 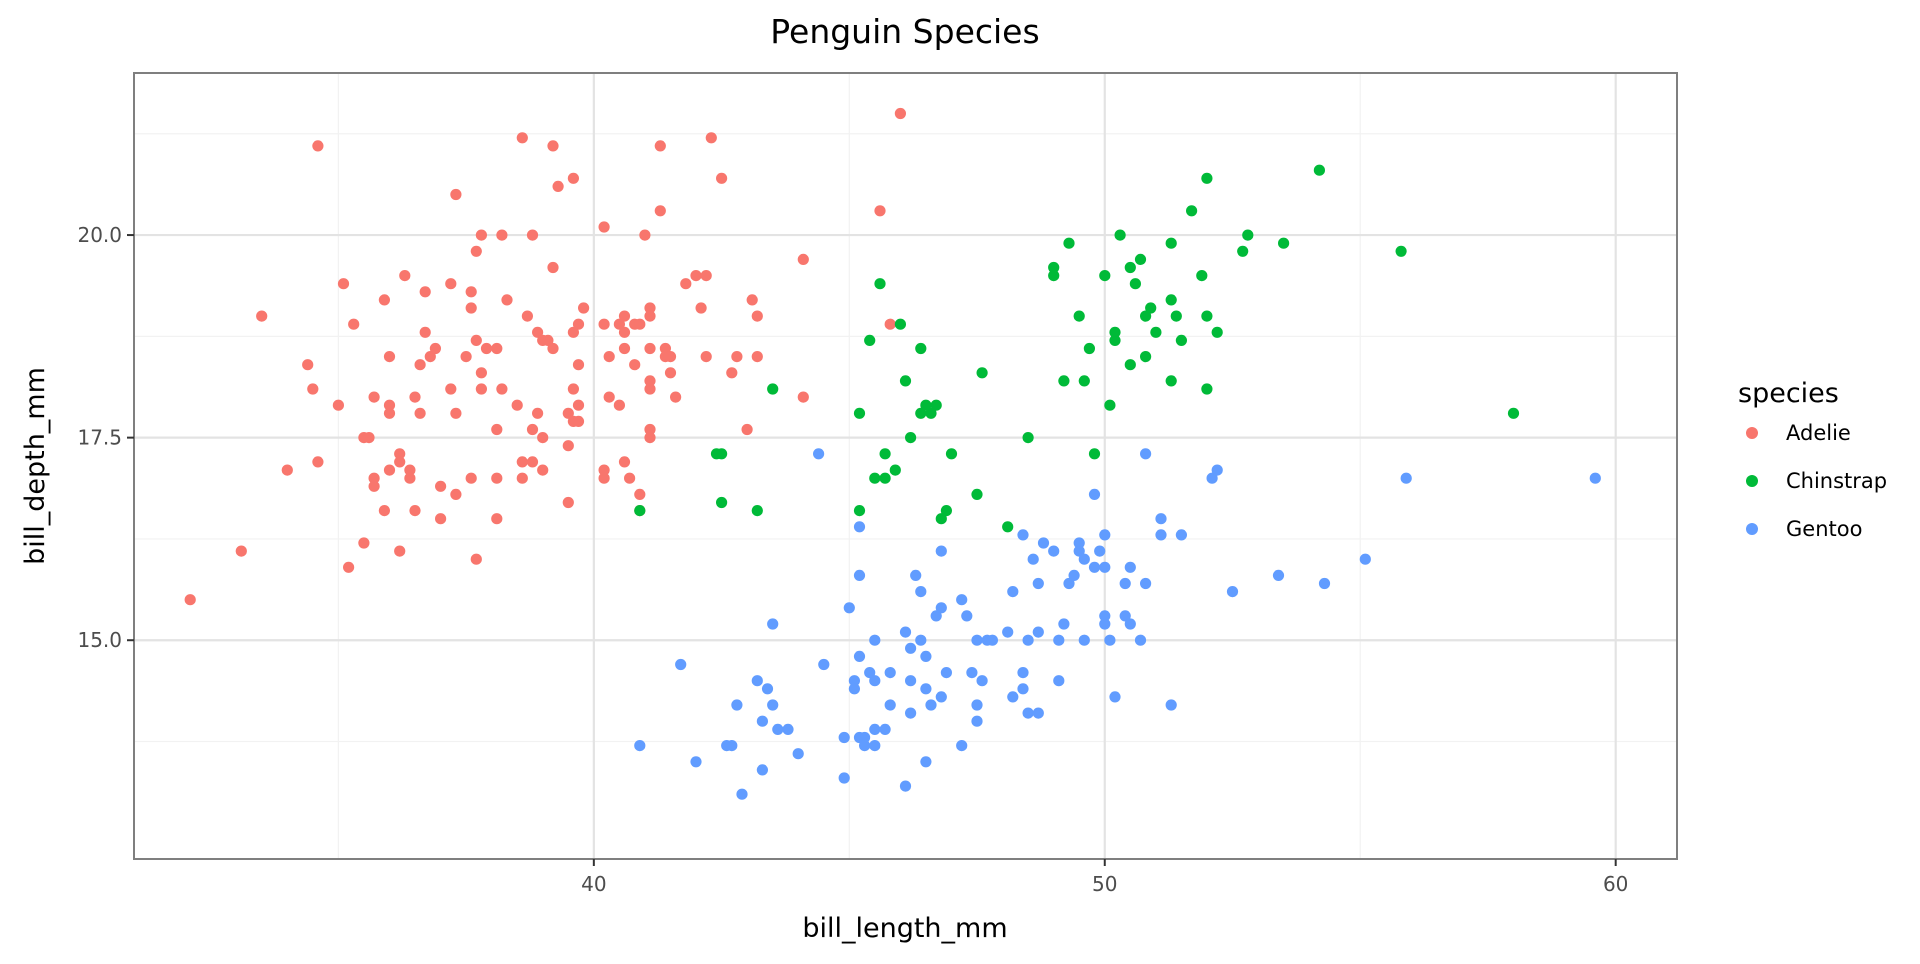 I want to click on y-axis-ticks: 15.0 17.5 20.0, so click(x=105, y=437).